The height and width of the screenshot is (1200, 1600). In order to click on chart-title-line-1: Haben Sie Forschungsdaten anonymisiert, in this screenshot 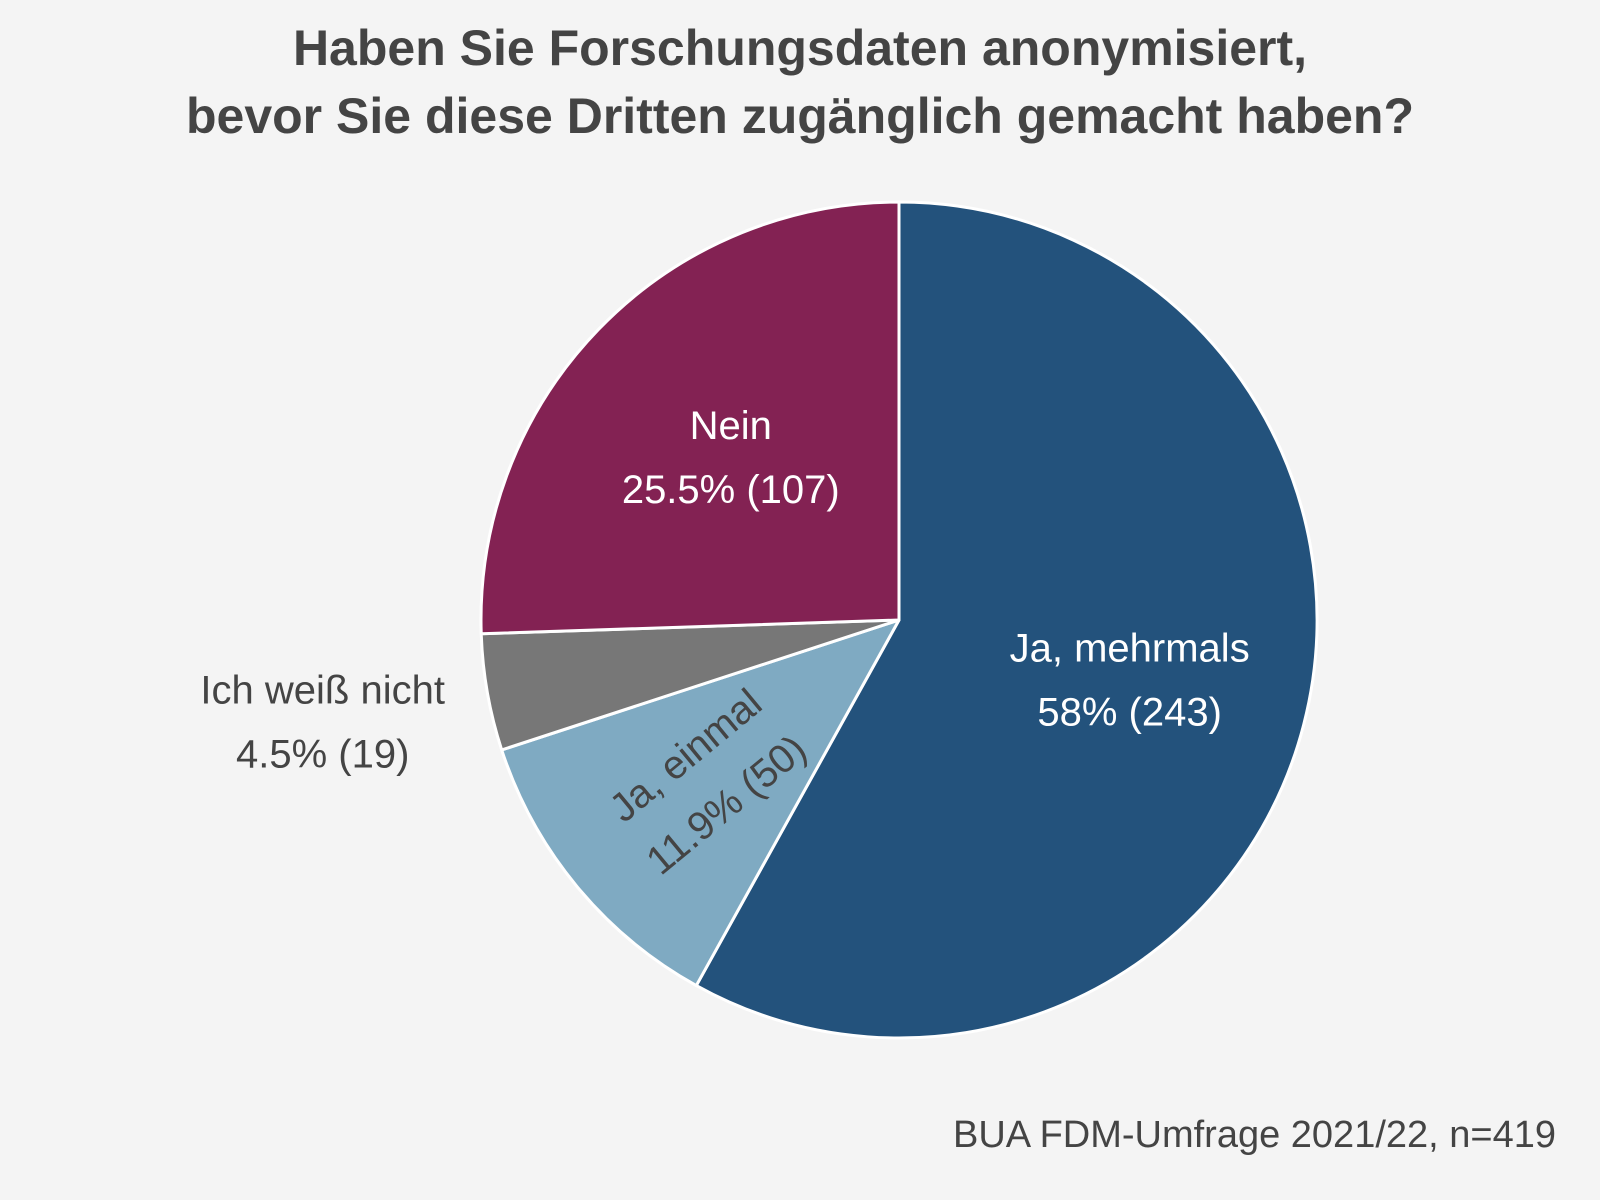, I will do `click(800, 48)`.